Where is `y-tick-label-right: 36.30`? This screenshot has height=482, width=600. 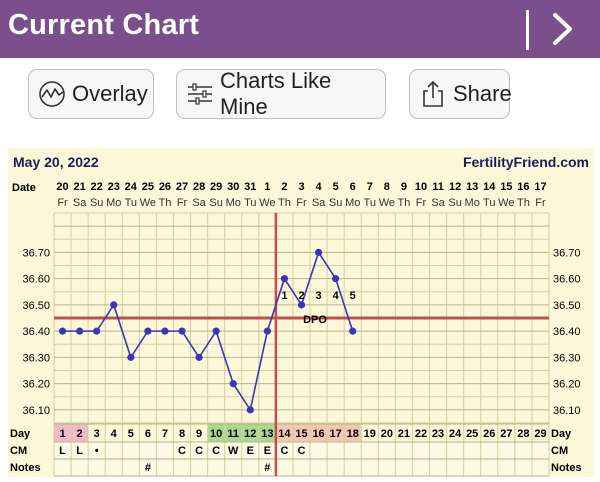
y-tick-label-right: 36.30 is located at coordinates (567, 358).